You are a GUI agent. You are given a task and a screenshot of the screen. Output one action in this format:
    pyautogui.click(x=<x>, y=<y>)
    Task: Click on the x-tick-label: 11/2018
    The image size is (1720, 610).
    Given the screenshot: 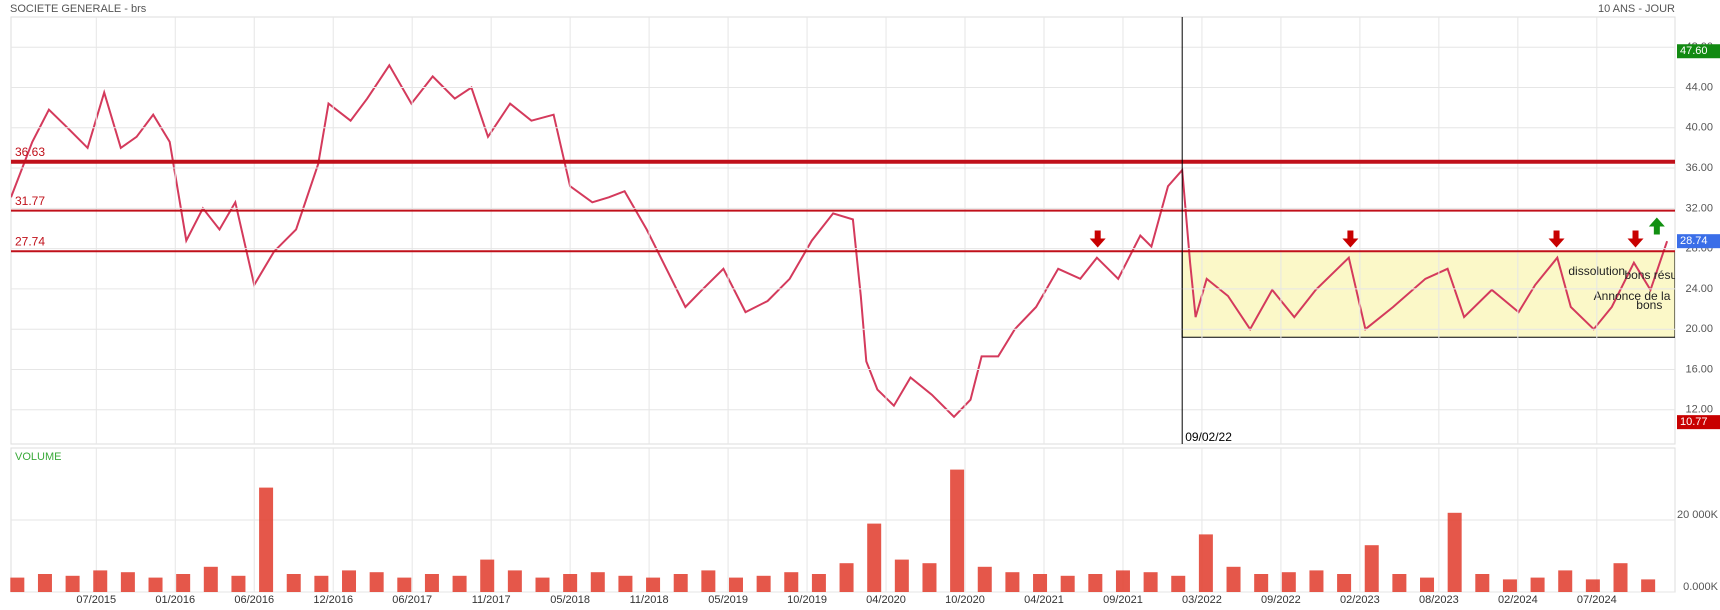 What is the action you would take?
    pyautogui.click(x=649, y=600)
    